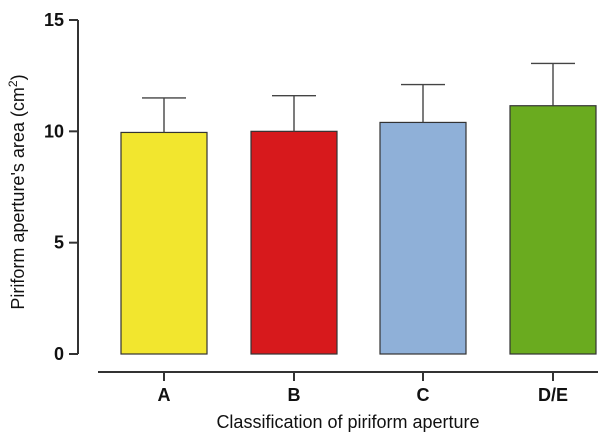 Image resolution: width=615 pixels, height=434 pixels. What do you see at coordinates (294, 242) in the screenshot?
I see `bar-b` at bounding box center [294, 242].